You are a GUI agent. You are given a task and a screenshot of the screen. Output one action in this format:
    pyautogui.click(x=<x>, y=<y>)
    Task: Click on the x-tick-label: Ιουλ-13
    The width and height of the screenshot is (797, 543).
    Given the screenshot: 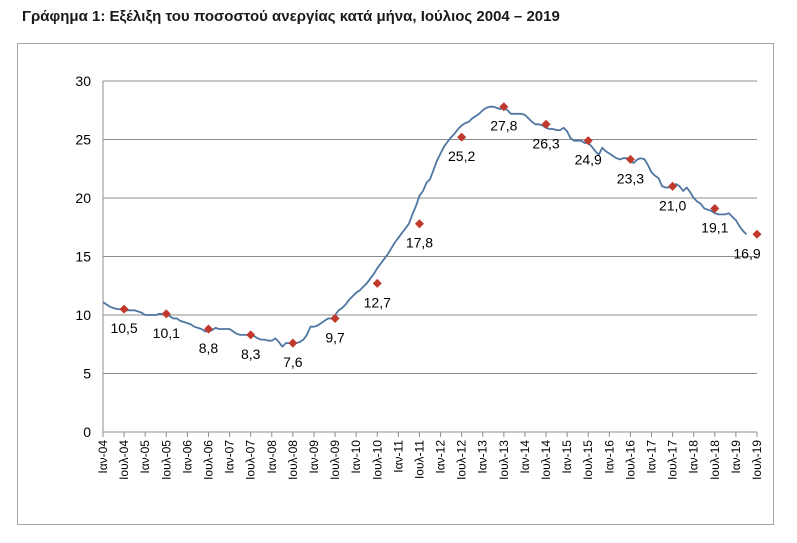 What is the action you would take?
    pyautogui.click(x=504, y=460)
    